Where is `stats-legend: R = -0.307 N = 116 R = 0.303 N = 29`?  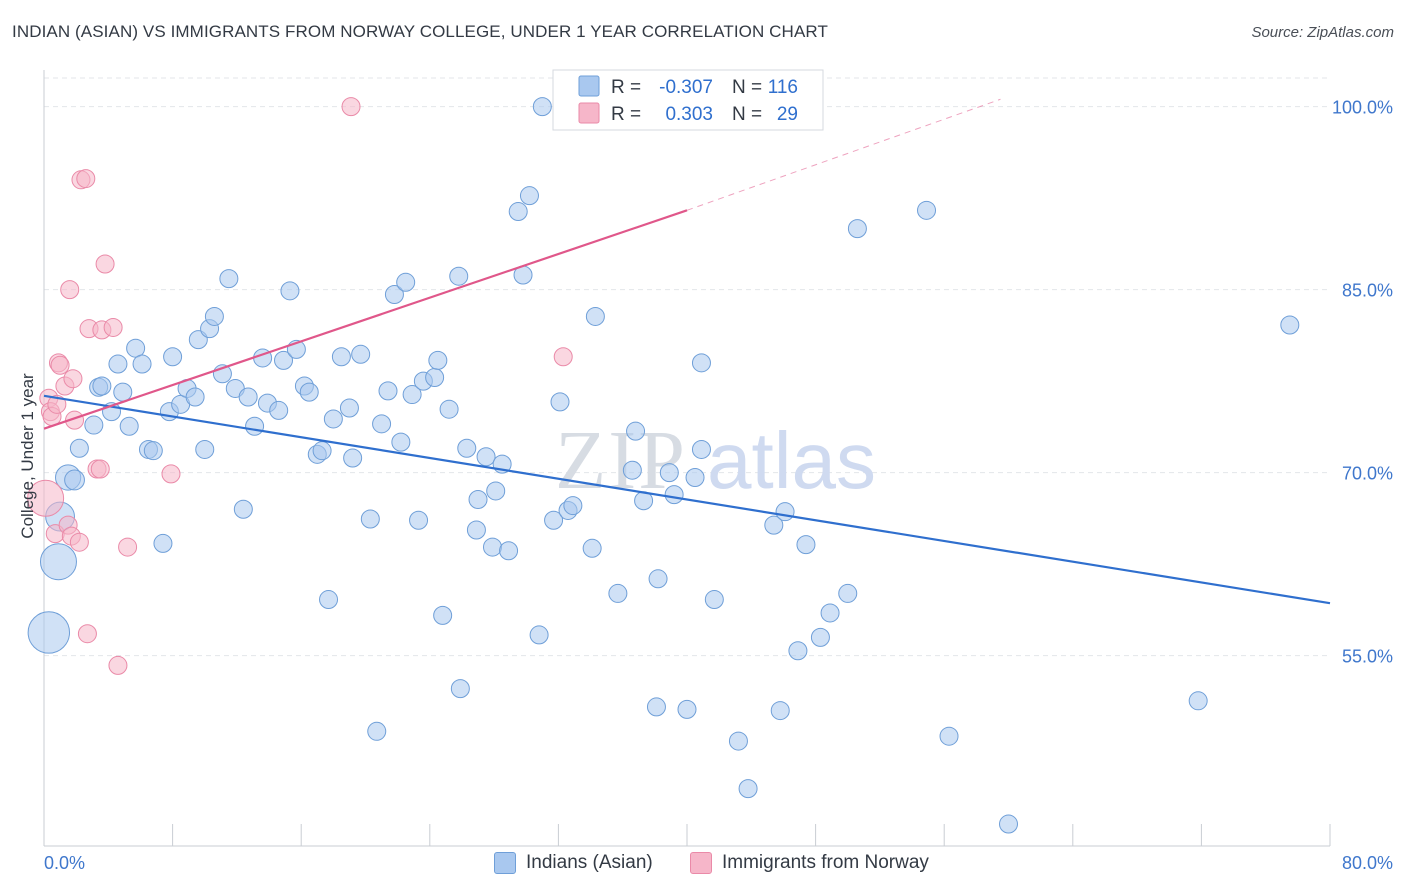
stats-legend: R = -0.307 N = 116 R = 0.303 N = 29 is located at coordinates (688, 100).